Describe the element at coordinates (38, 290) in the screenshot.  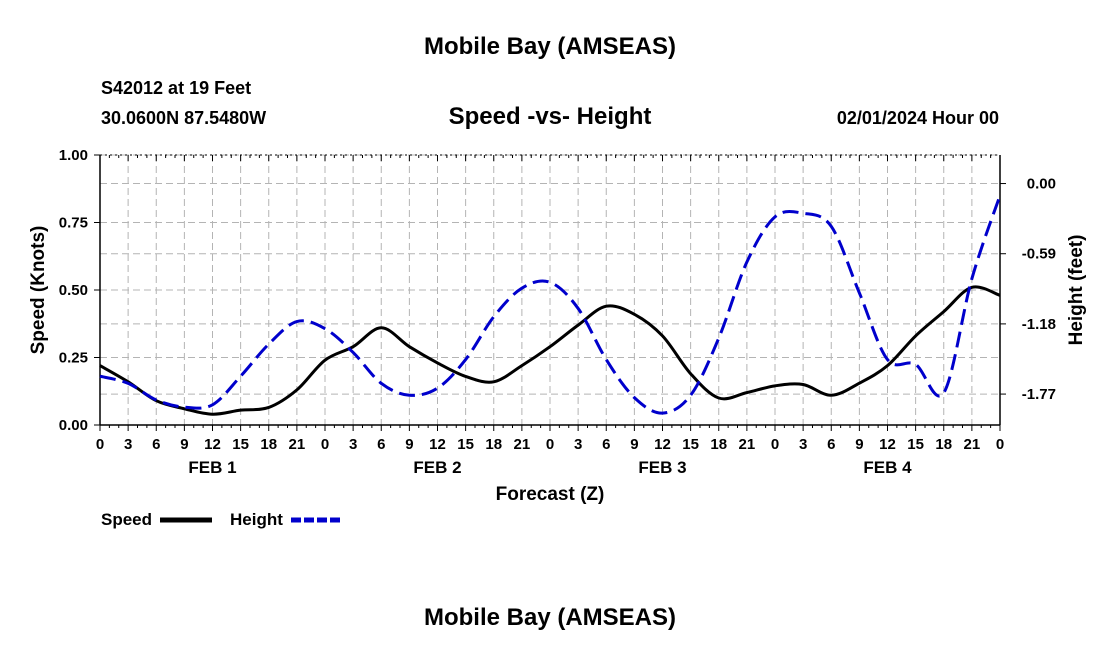
I see `y-axis-title: Speed (Knots)` at that location.